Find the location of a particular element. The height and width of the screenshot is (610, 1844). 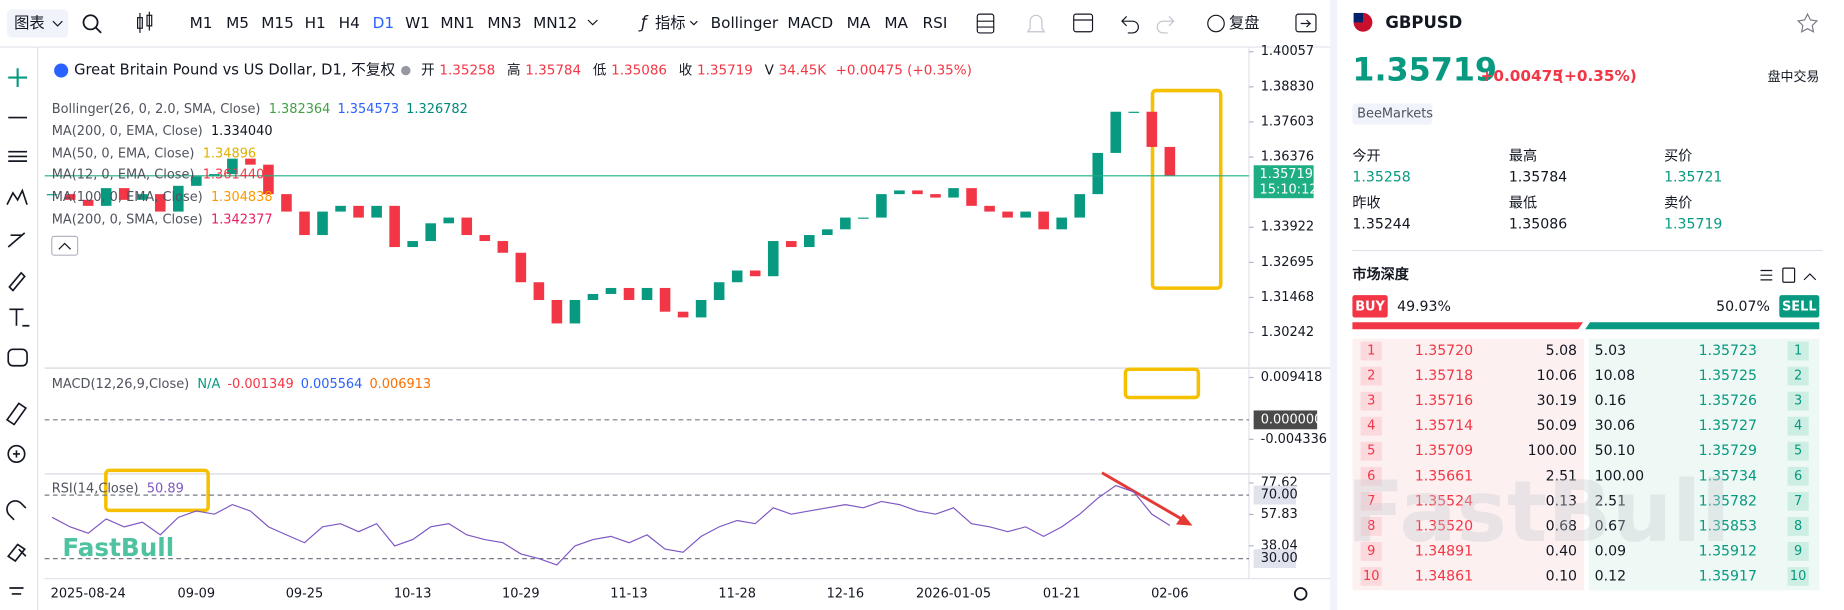

ask-price: 1.35729 is located at coordinates (1728, 451).